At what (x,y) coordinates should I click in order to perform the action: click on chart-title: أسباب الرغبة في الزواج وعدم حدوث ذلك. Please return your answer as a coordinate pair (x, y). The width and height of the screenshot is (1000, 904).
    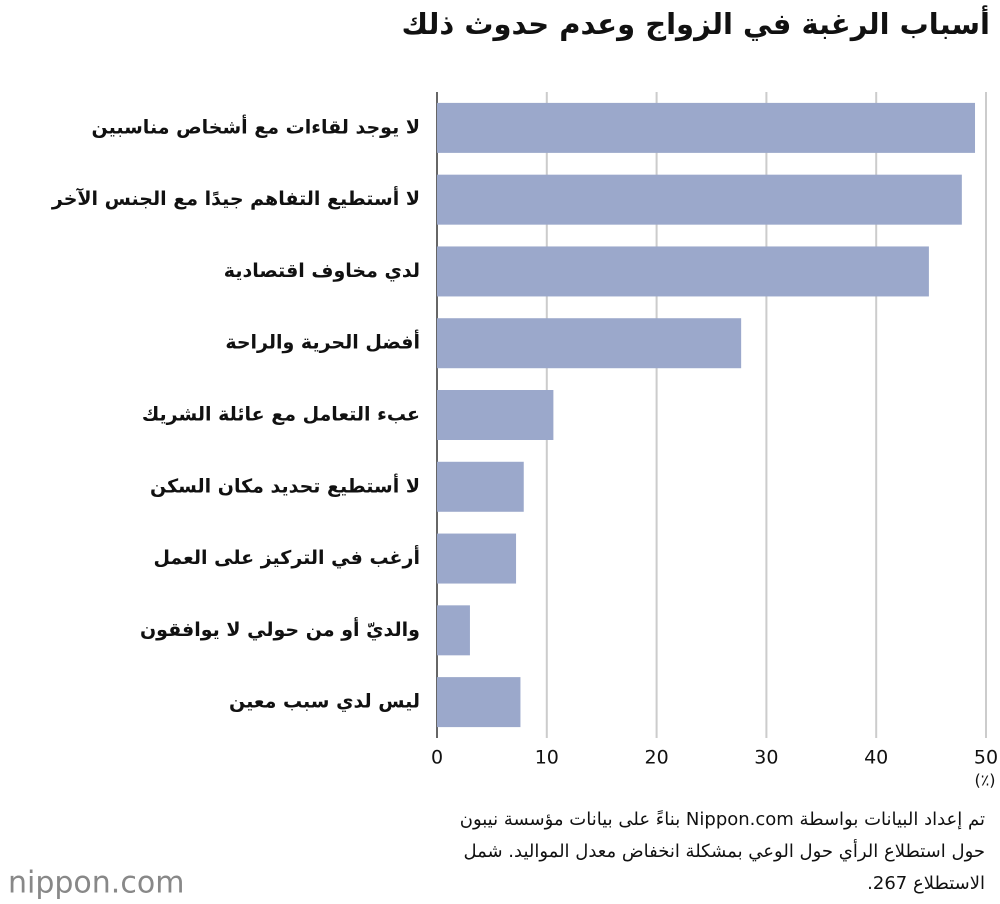
    Looking at the image, I should click on (695, 23).